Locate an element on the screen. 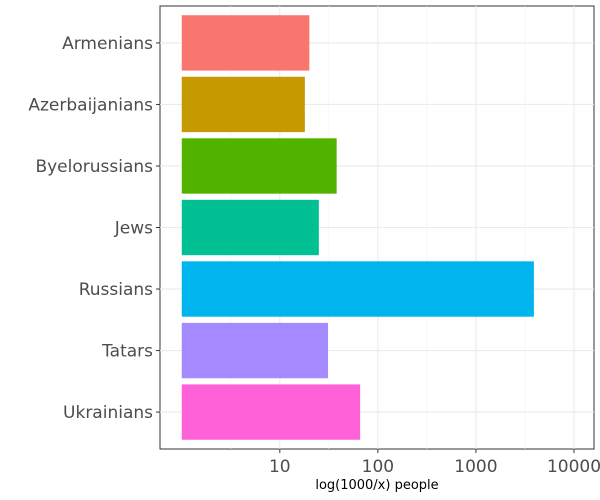 This screenshot has height=500, width=600. bar-jews is located at coordinates (250, 227).